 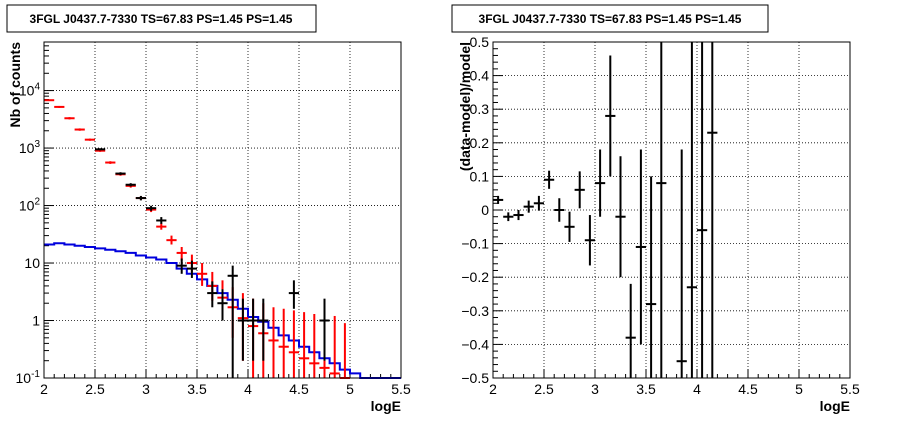 I want to click on right-y-tick-labels: −0.5 −0.4 −0.3 −0.2 −0.1 0 0.1 0.2 0.3 0.4 0.5, so click(x=475, y=210).